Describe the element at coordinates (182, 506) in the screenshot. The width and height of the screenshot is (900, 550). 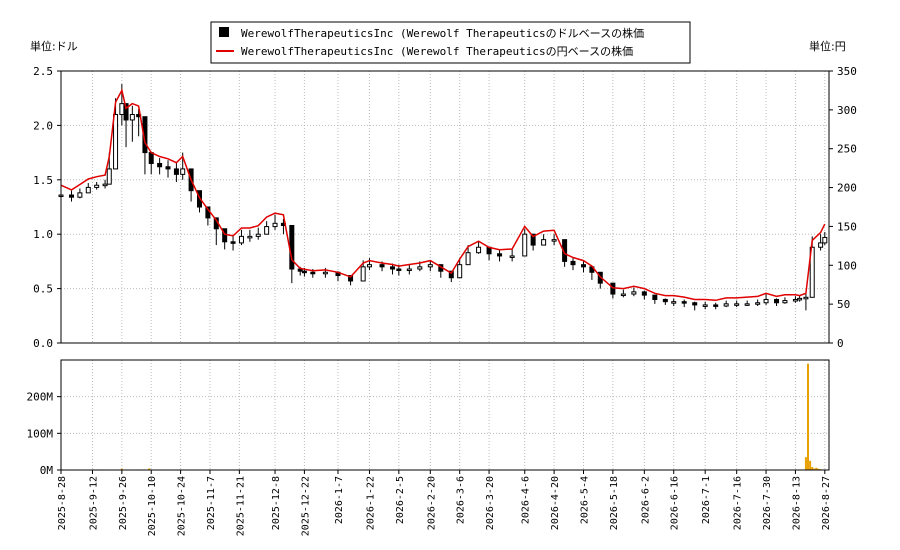
I see `x-tick-label: 2025-10-24` at that location.